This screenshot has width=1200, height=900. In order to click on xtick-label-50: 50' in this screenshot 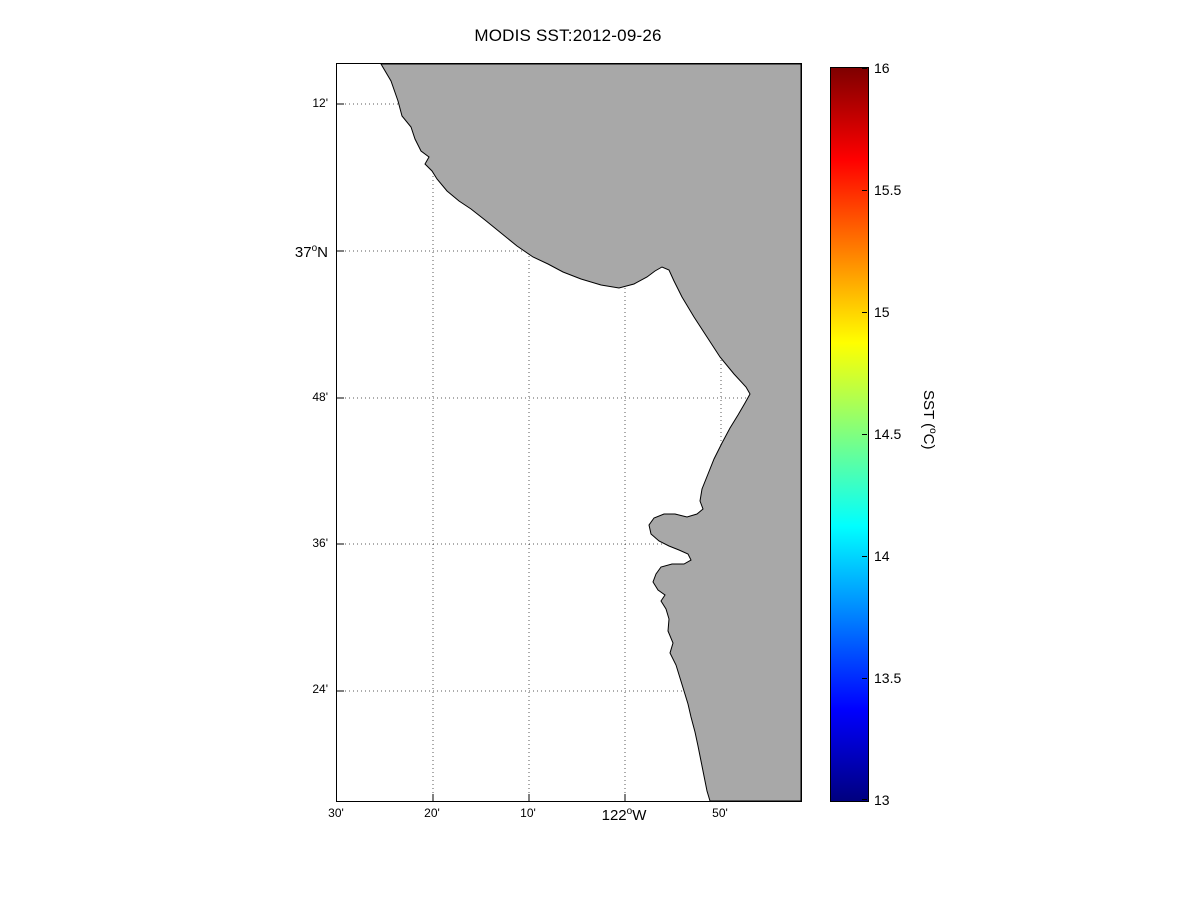, I will do `click(720, 813)`.